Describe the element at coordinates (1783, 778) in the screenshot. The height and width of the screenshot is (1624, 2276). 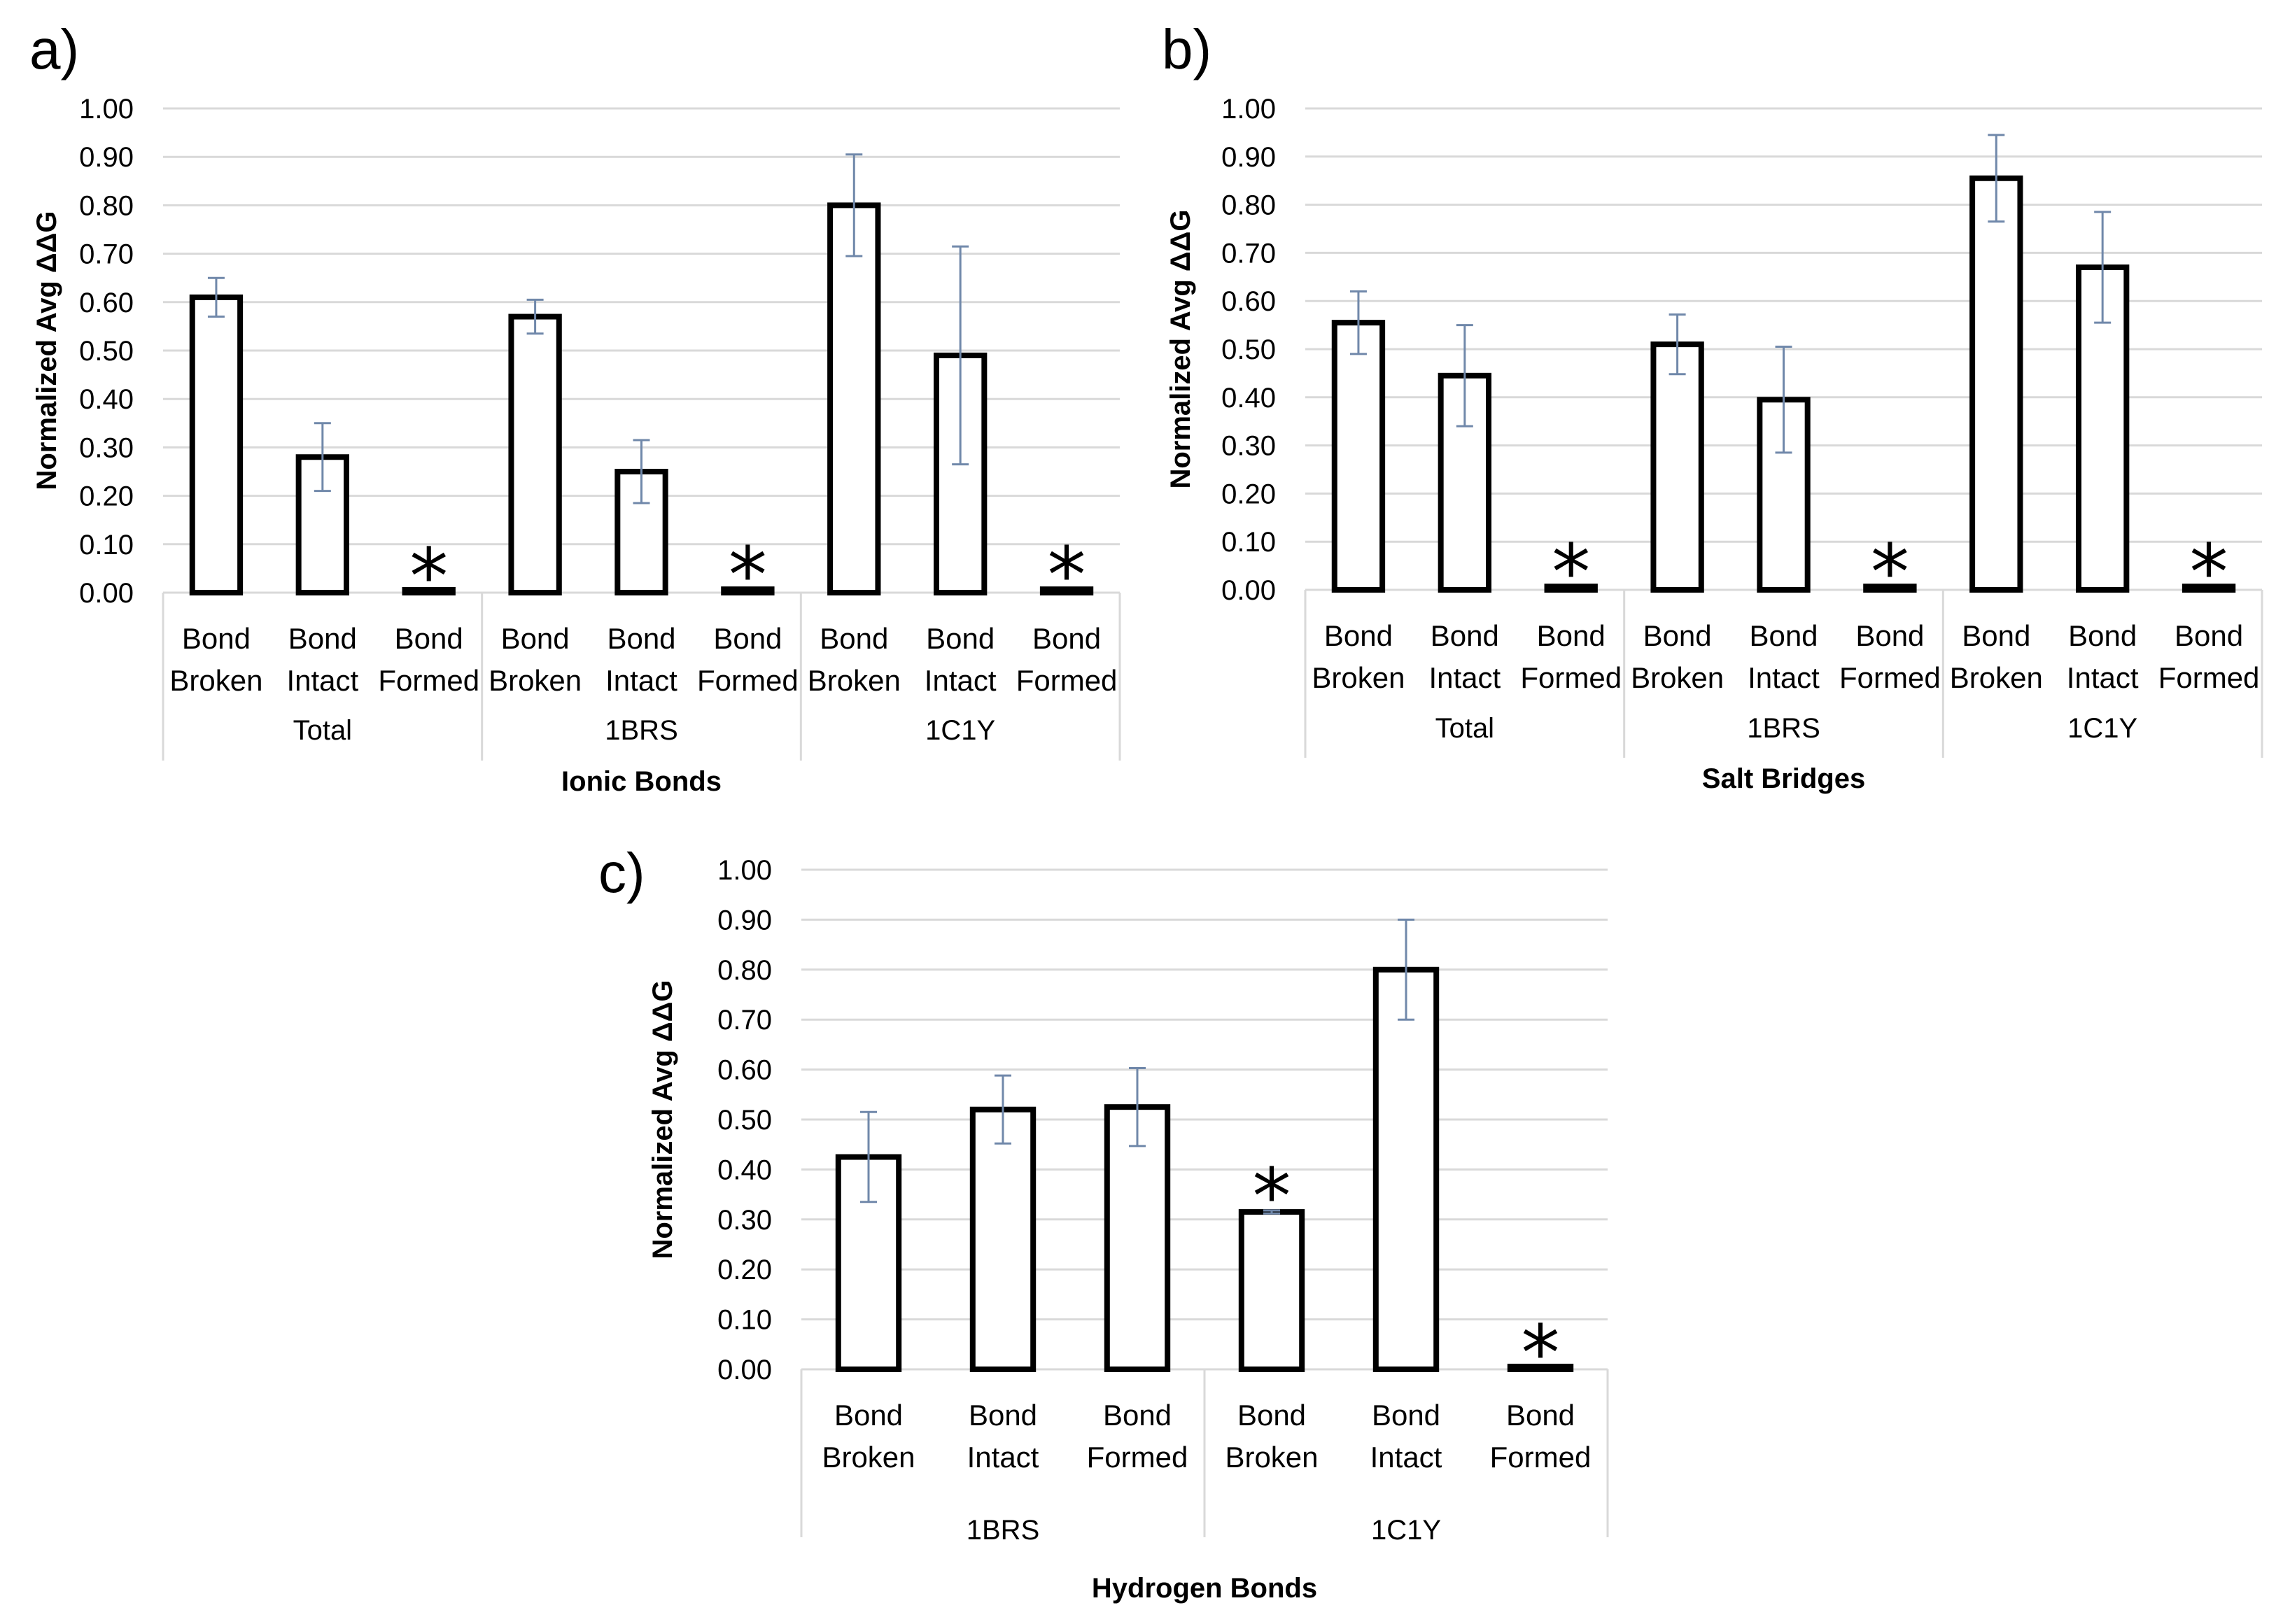
I see `x-axis-title: Salt Bridges` at that location.